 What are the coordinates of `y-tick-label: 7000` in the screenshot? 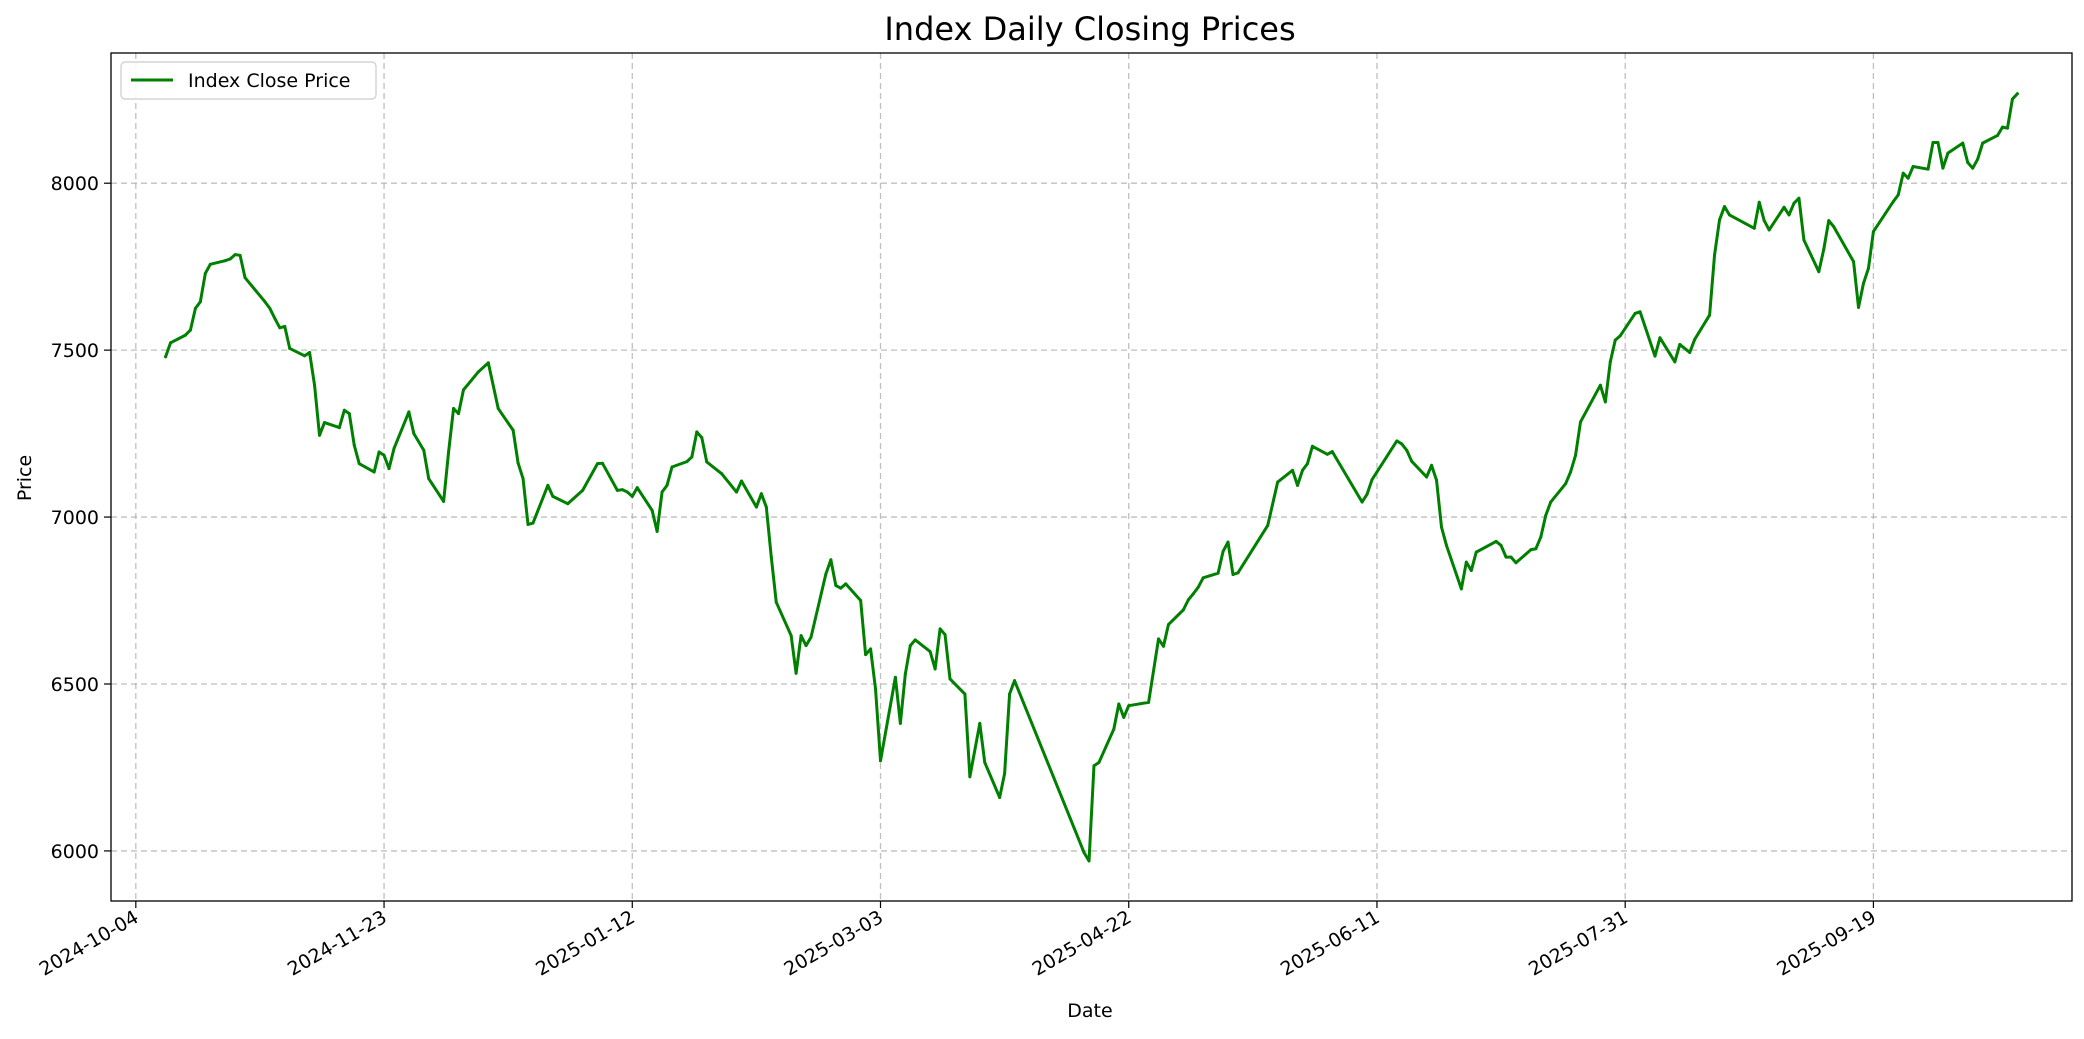 It's located at (75, 518).